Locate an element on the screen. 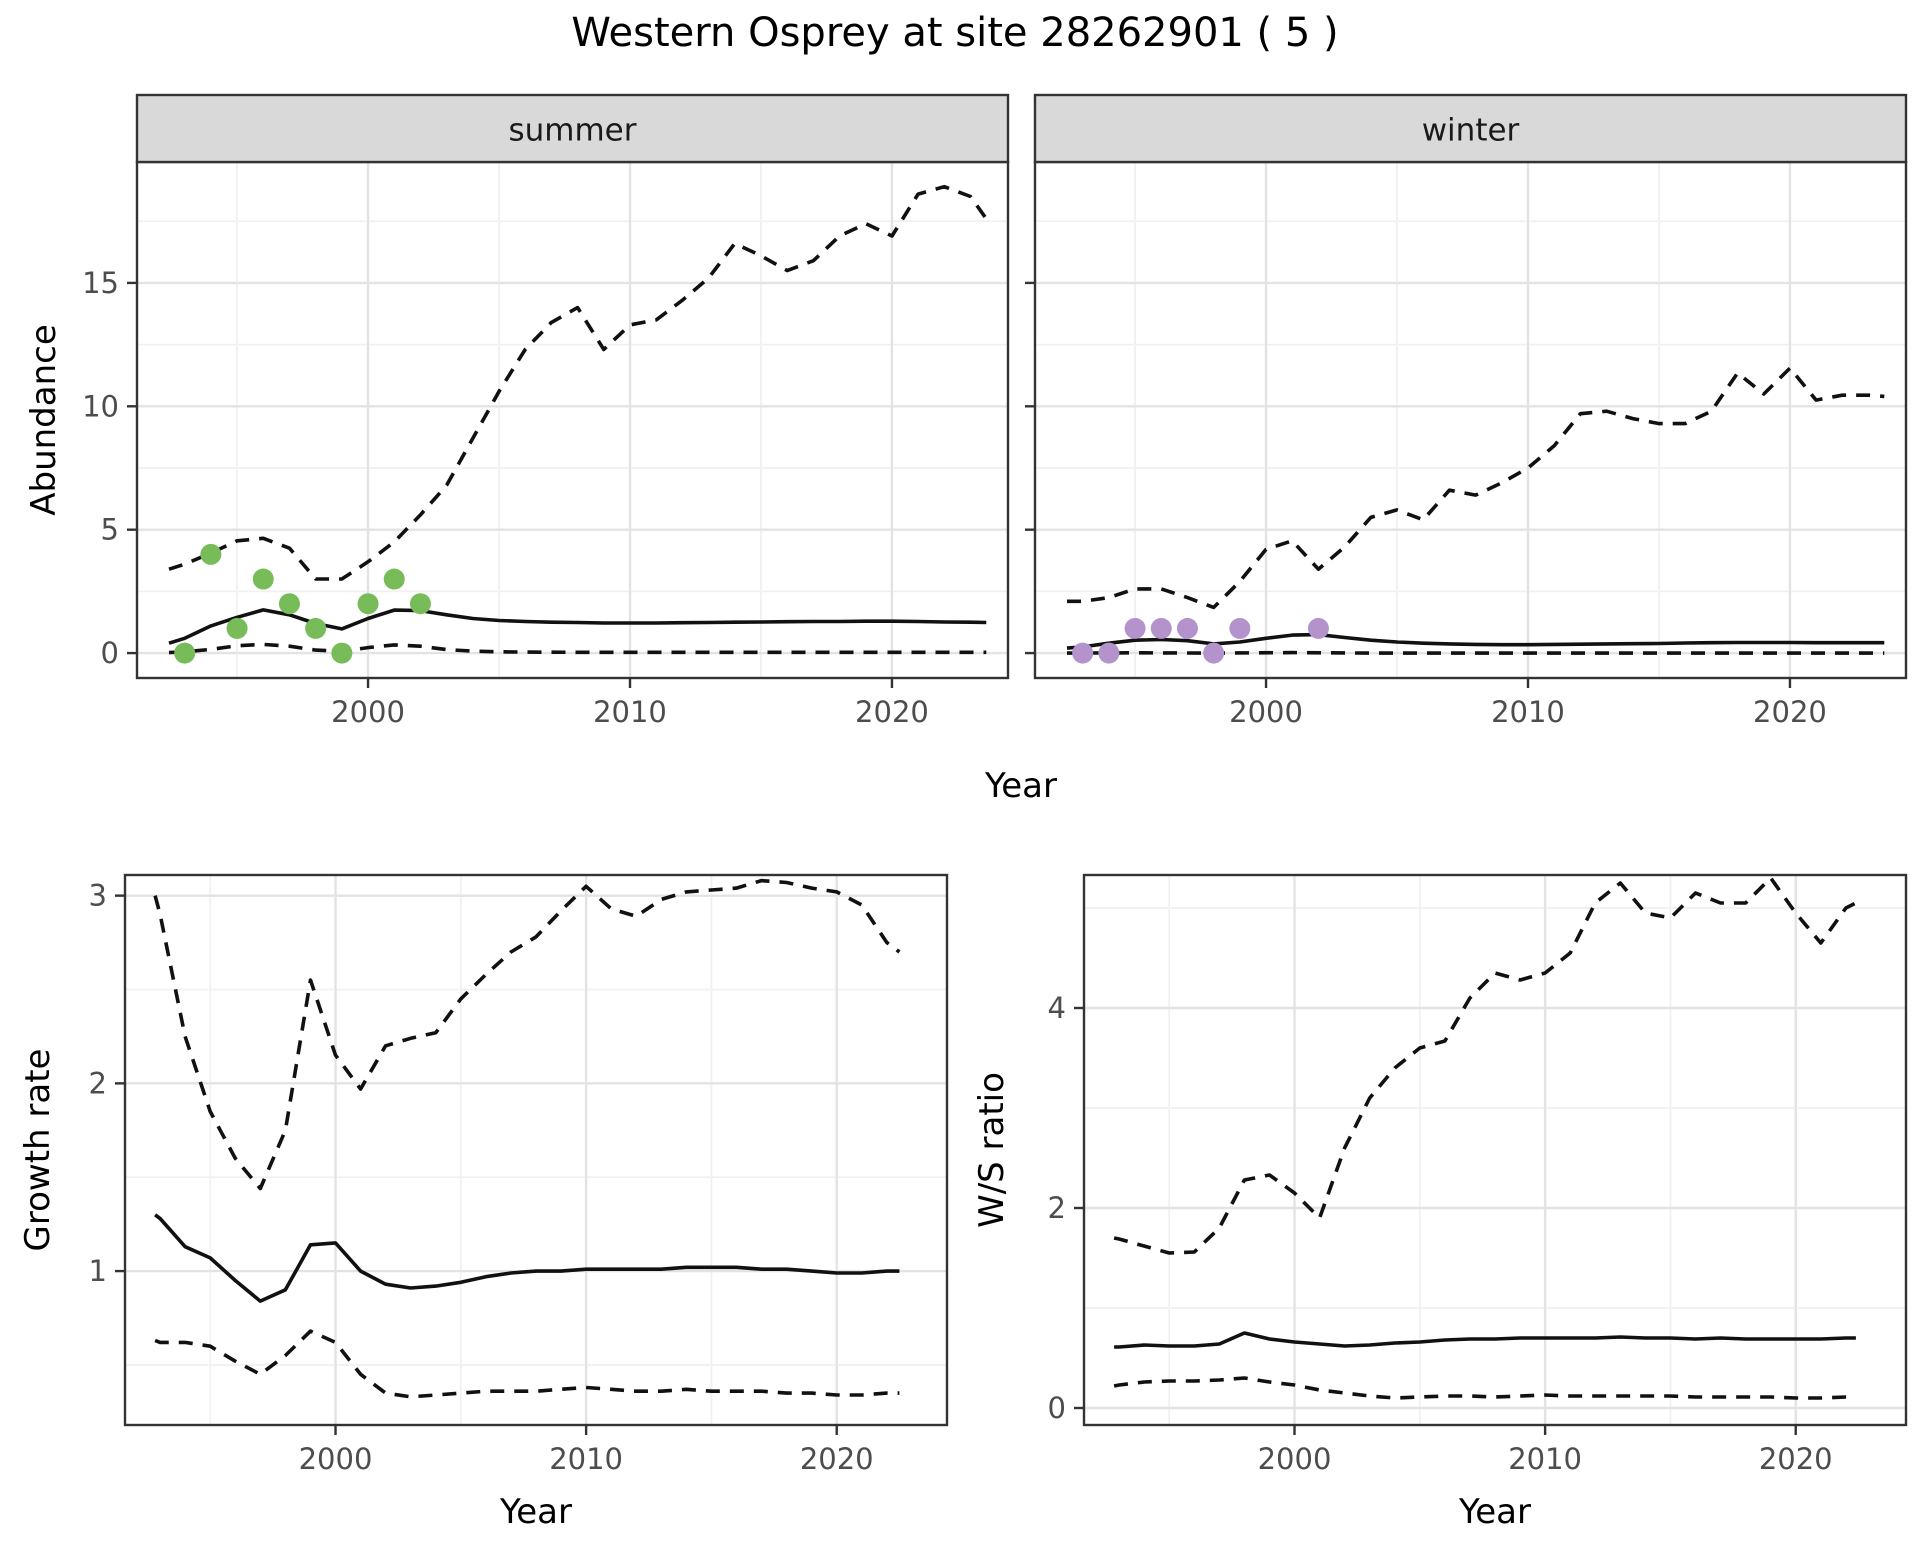  y-tick-label: 3 is located at coordinates (98, 896).